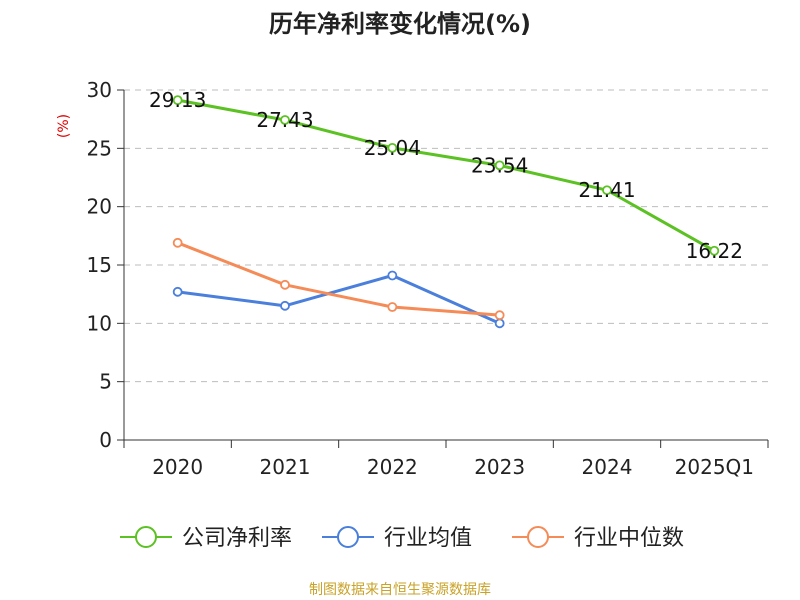 The height and width of the screenshot is (600, 800). What do you see at coordinates (99, 207) in the screenshot?
I see `y-tick-label: 20` at bounding box center [99, 207].